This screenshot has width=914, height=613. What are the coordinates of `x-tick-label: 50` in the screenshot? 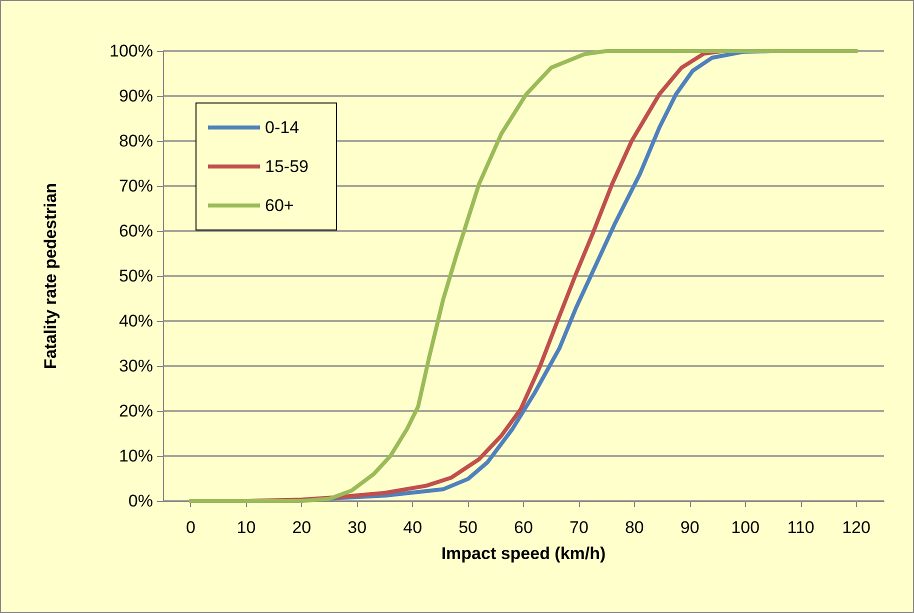 It's located at (468, 527).